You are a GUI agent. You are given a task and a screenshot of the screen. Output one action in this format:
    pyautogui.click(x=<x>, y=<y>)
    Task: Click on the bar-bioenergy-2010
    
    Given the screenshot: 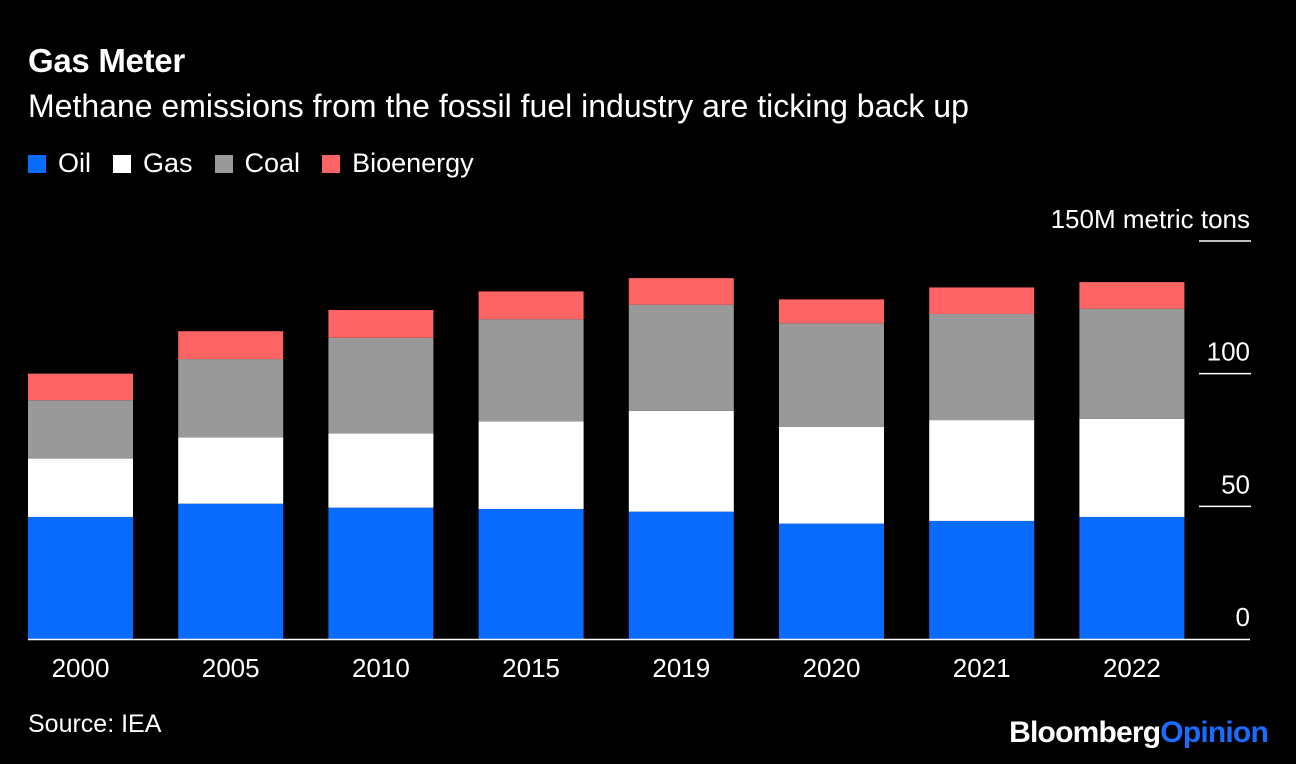 What is the action you would take?
    pyautogui.click(x=381, y=323)
    